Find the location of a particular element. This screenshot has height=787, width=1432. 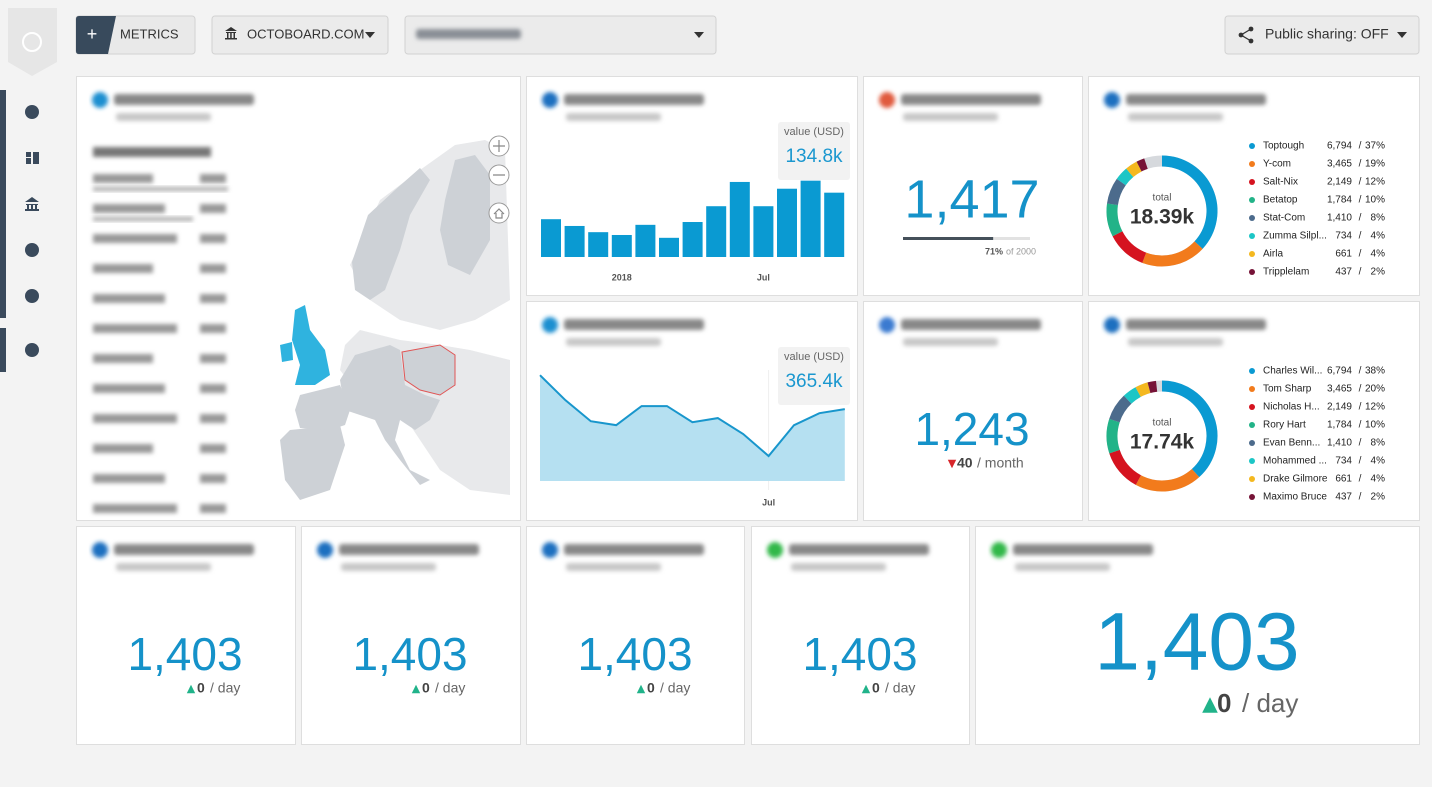

organization-select is located at coordinates (300, 35).